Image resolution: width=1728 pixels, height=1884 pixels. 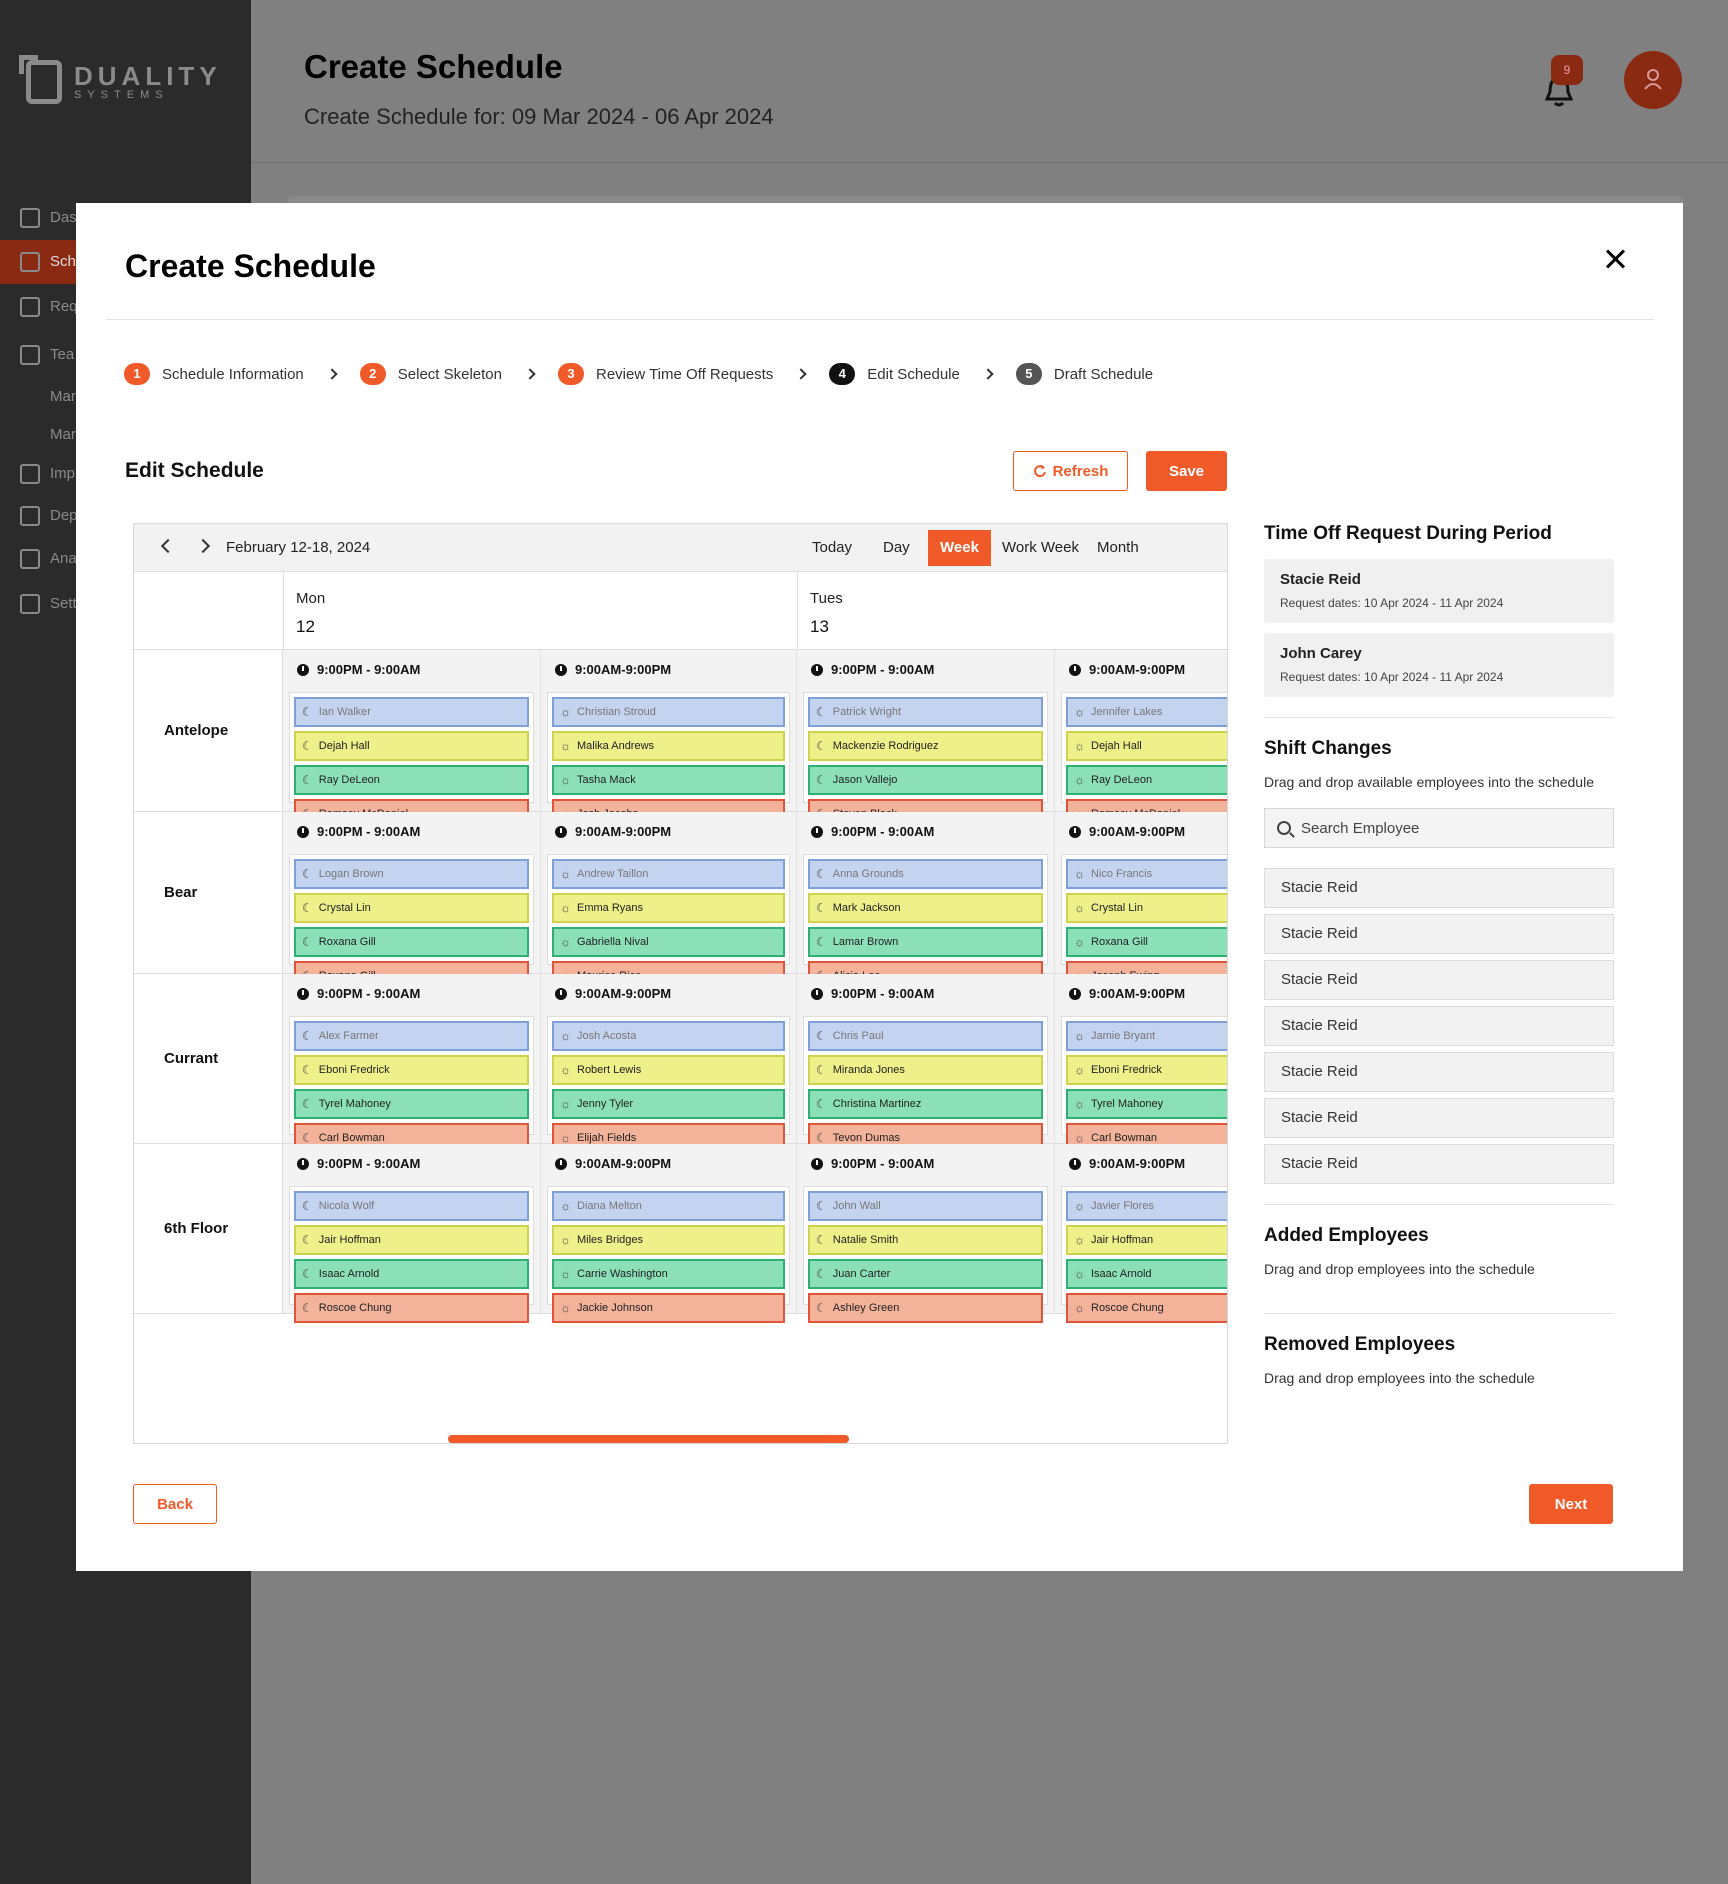 What do you see at coordinates (1146, 908) in the screenshot?
I see `employee-card: ☼ Crystal Lin` at bounding box center [1146, 908].